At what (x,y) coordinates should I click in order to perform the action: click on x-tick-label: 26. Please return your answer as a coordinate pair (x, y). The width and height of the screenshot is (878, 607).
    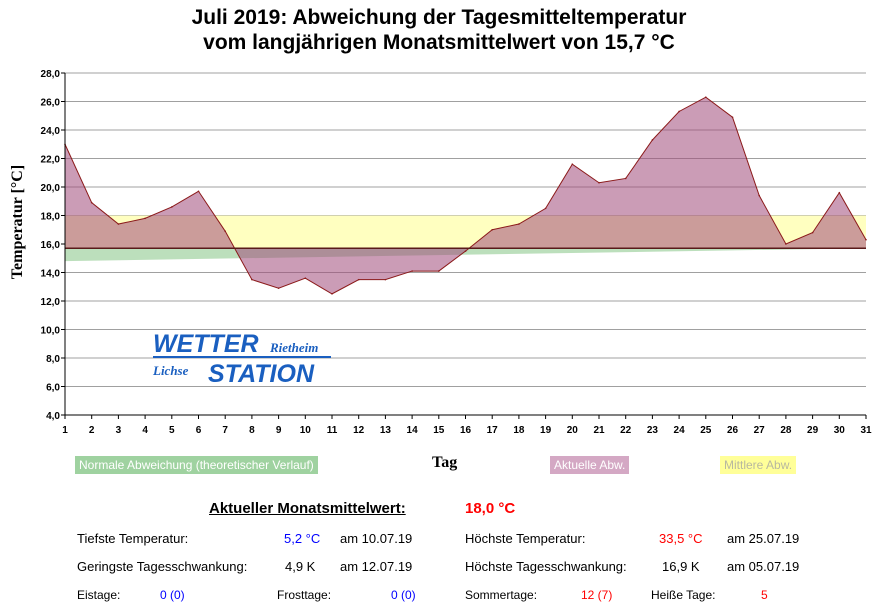
    Looking at the image, I should click on (733, 430).